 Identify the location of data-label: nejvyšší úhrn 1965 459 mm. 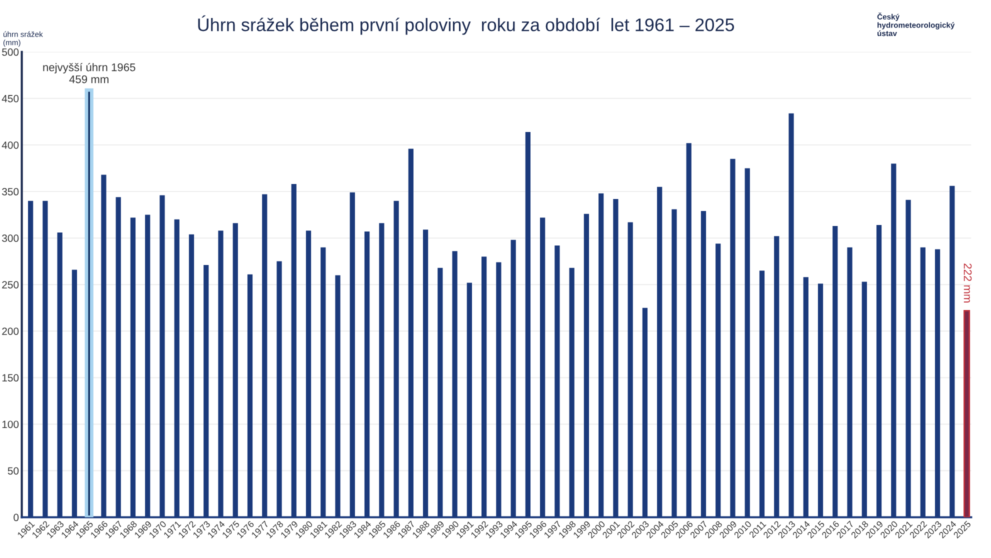
(89, 73).